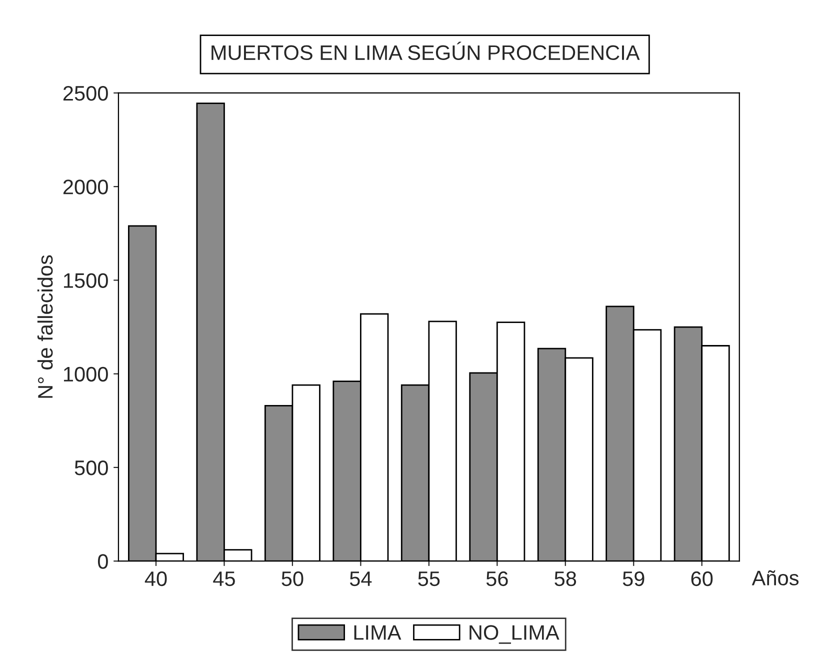 The height and width of the screenshot is (664, 817). I want to click on legend-label: NO_LIMA, so click(515, 634).